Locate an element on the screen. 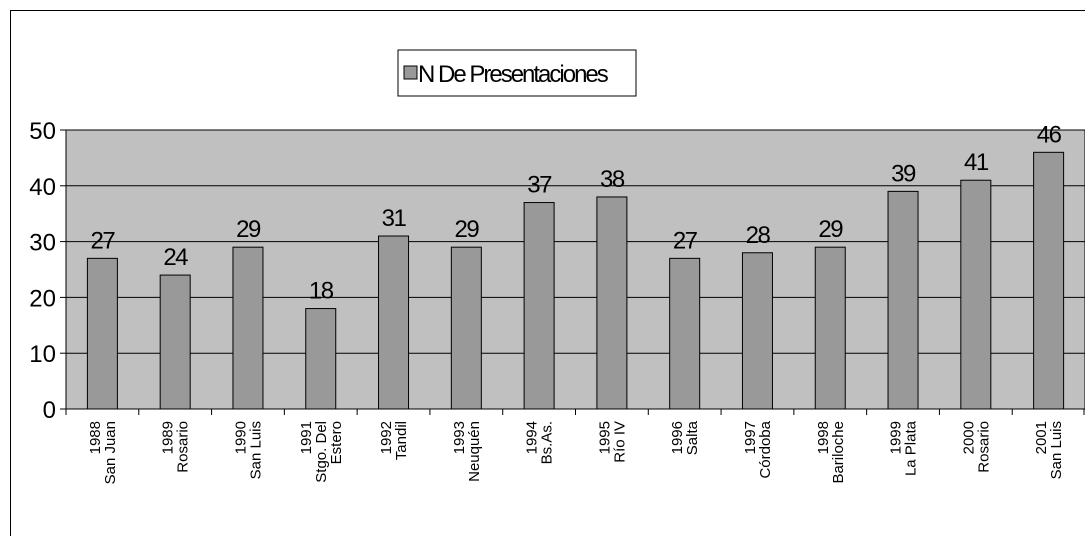 The height and width of the screenshot is (536, 1085). x-tick-label-0: 1988San Juan is located at coordinates (103, 452).